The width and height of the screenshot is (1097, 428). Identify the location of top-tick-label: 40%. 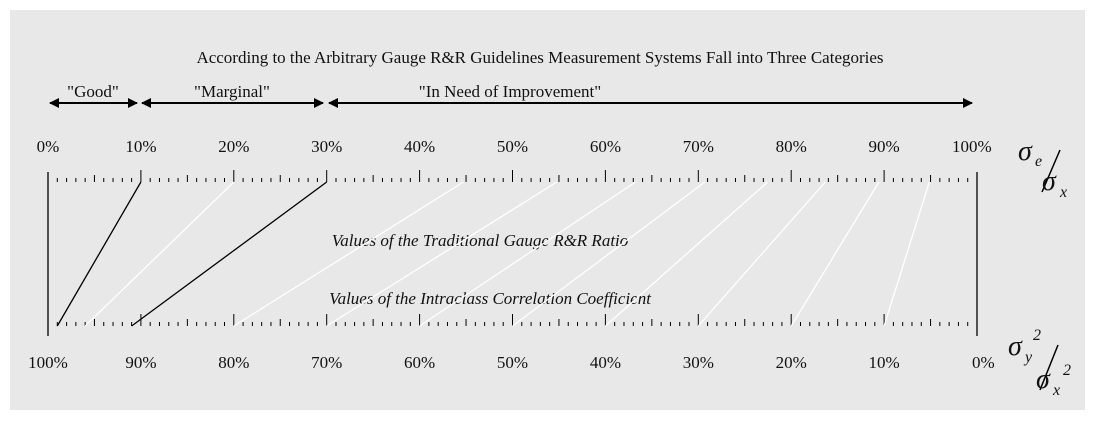
(419, 146).